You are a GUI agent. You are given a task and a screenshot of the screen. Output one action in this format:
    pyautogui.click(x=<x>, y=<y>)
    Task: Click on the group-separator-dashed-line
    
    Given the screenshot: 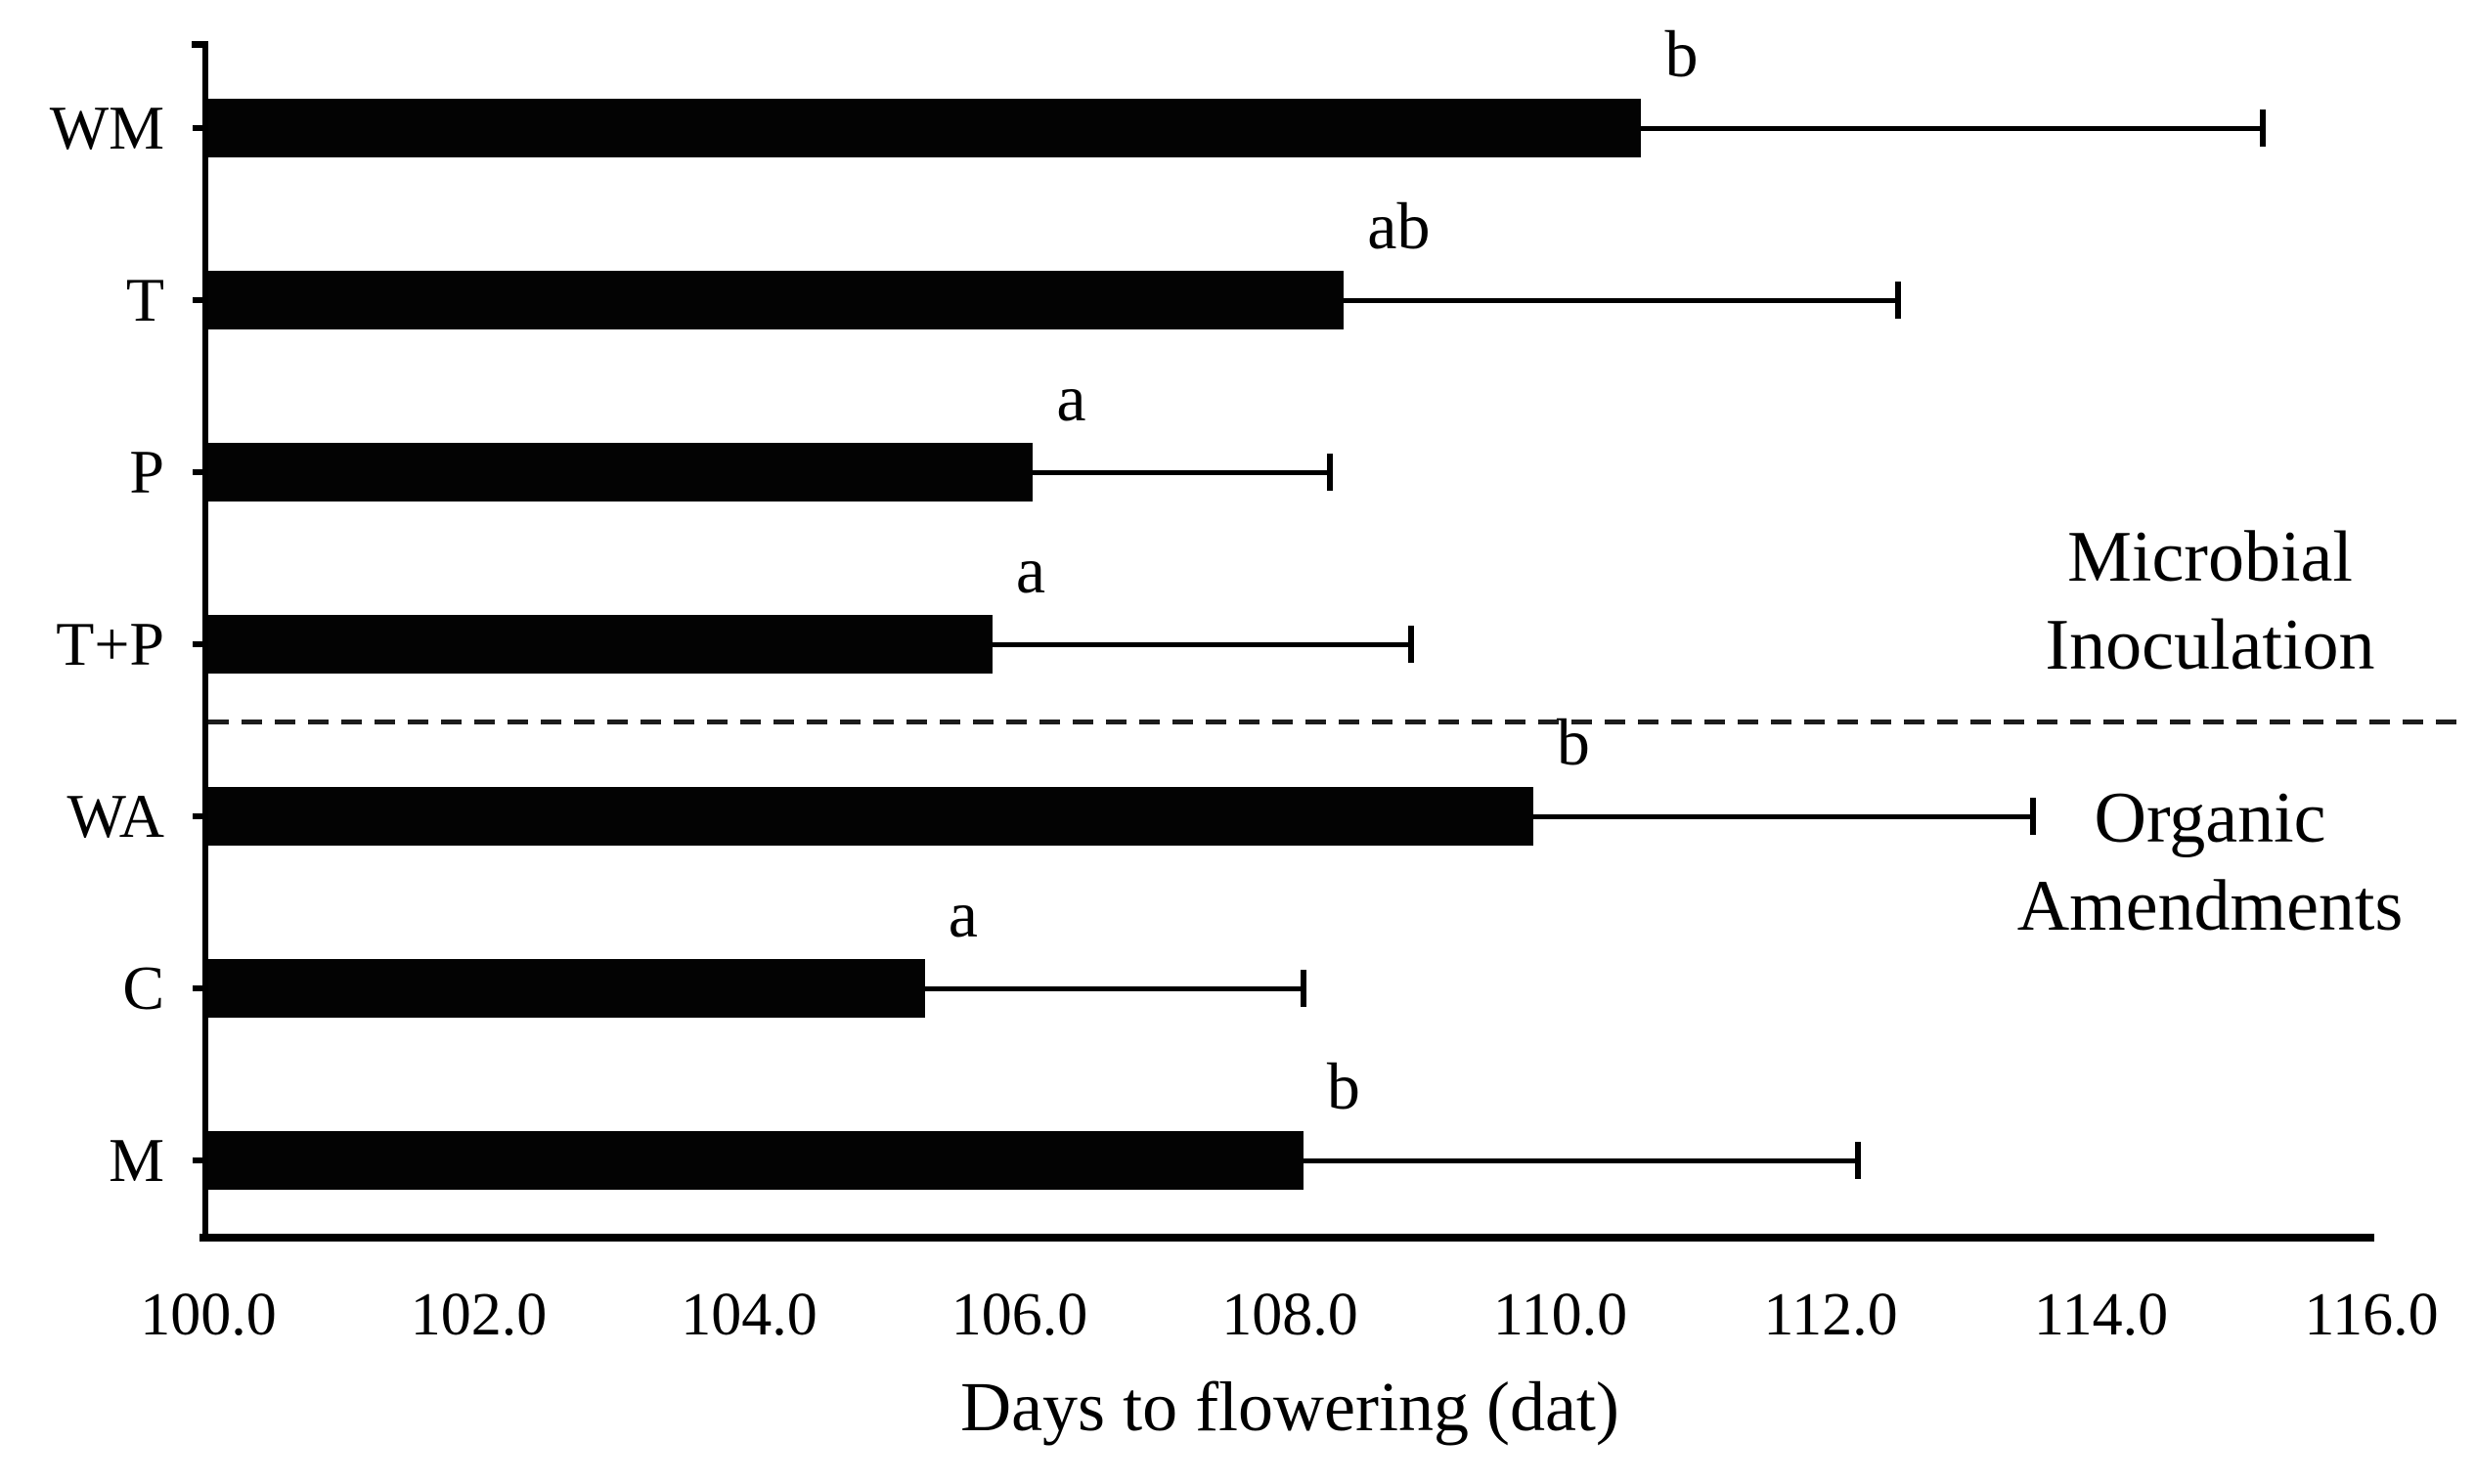 What is the action you would take?
    pyautogui.click(x=1335, y=722)
    